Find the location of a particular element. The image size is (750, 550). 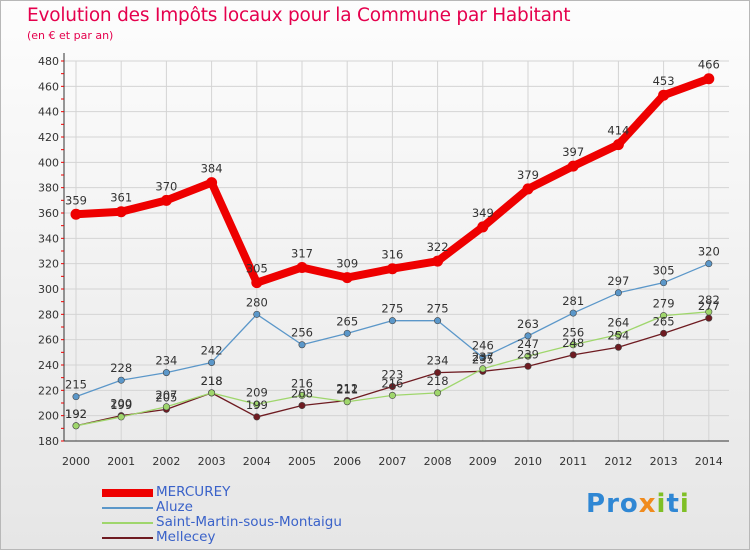

y-tick-label: 240 is located at coordinates (48, 365).